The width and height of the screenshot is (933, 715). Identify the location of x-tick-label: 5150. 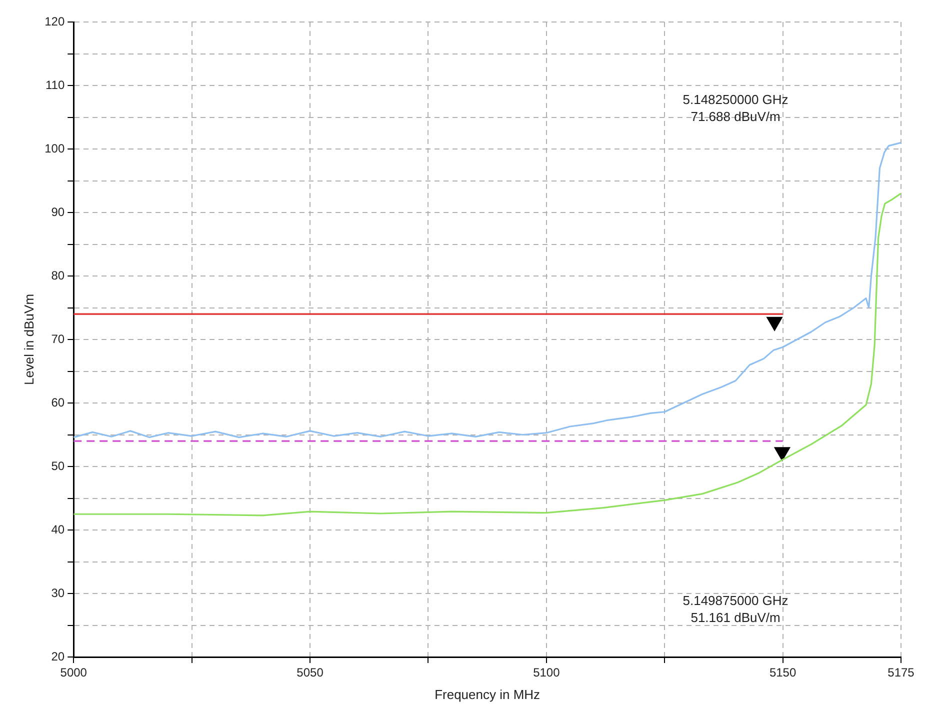
(782, 673).